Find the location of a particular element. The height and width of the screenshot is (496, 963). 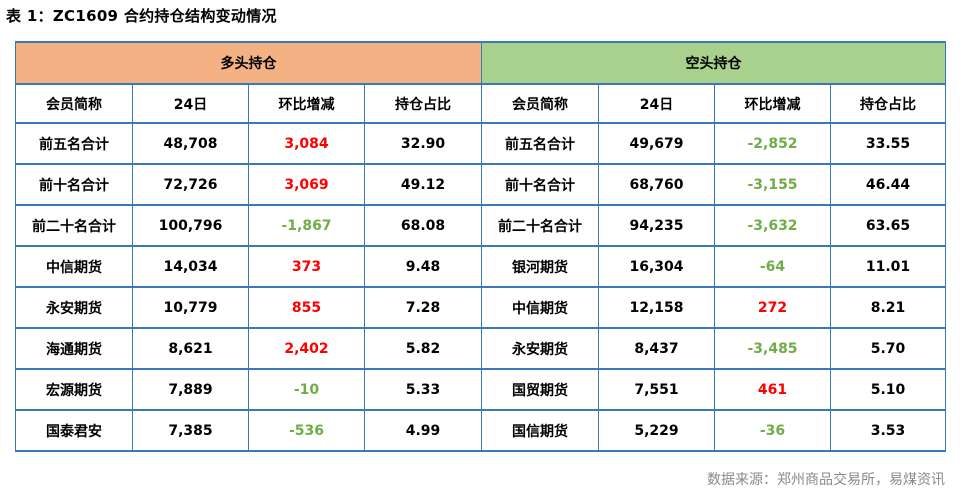

short-position-cell: 68,760 is located at coordinates (656, 185).